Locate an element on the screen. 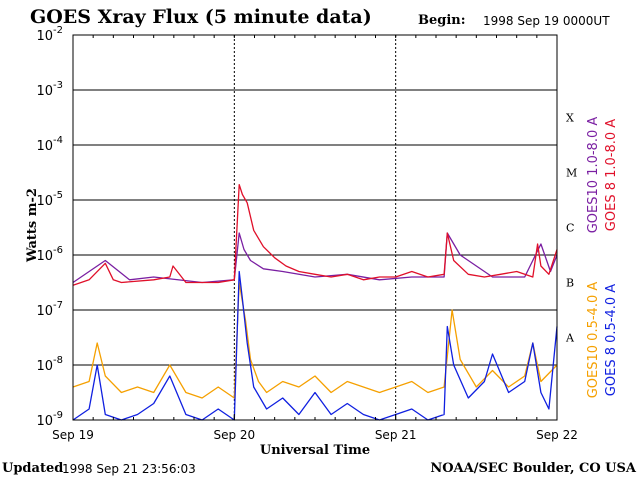 The width and height of the screenshot is (640, 480). x-tick-label: Sep 22 is located at coordinates (557, 435).